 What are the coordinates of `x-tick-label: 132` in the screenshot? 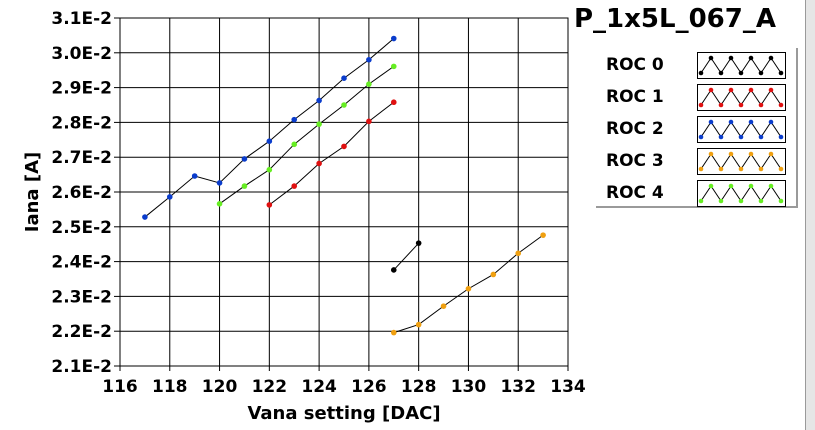 It's located at (518, 387).